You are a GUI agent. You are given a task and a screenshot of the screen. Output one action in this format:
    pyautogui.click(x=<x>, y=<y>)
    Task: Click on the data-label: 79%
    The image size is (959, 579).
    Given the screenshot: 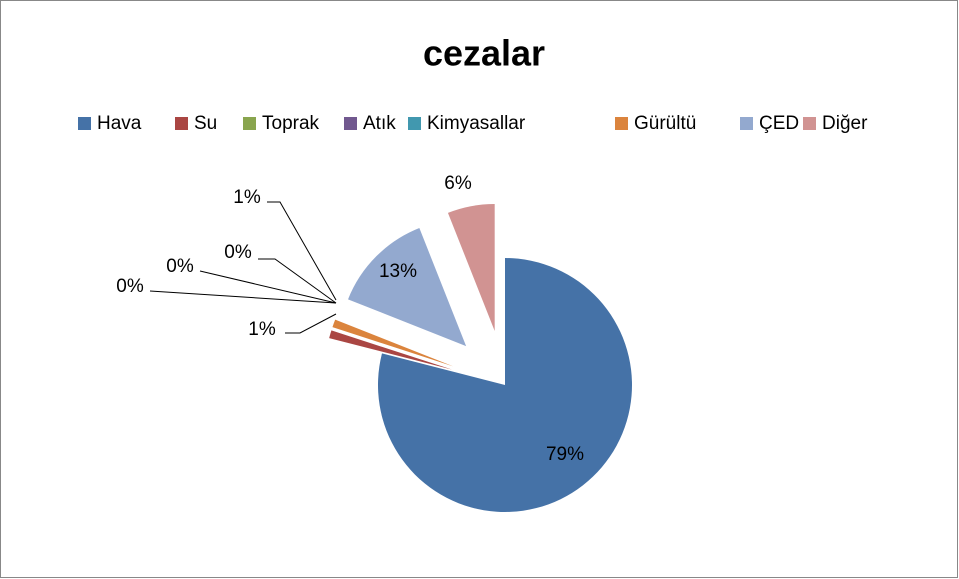 What is the action you would take?
    pyautogui.click(x=565, y=454)
    